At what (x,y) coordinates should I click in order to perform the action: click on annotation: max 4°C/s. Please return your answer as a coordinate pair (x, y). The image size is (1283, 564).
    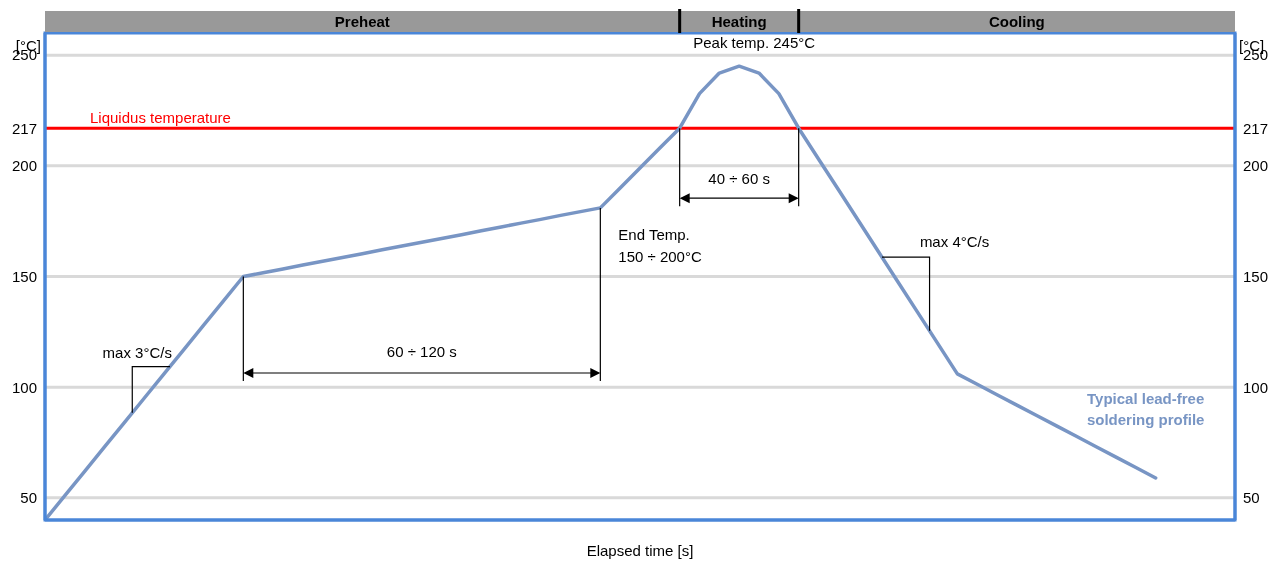
    Looking at the image, I should click on (954, 241).